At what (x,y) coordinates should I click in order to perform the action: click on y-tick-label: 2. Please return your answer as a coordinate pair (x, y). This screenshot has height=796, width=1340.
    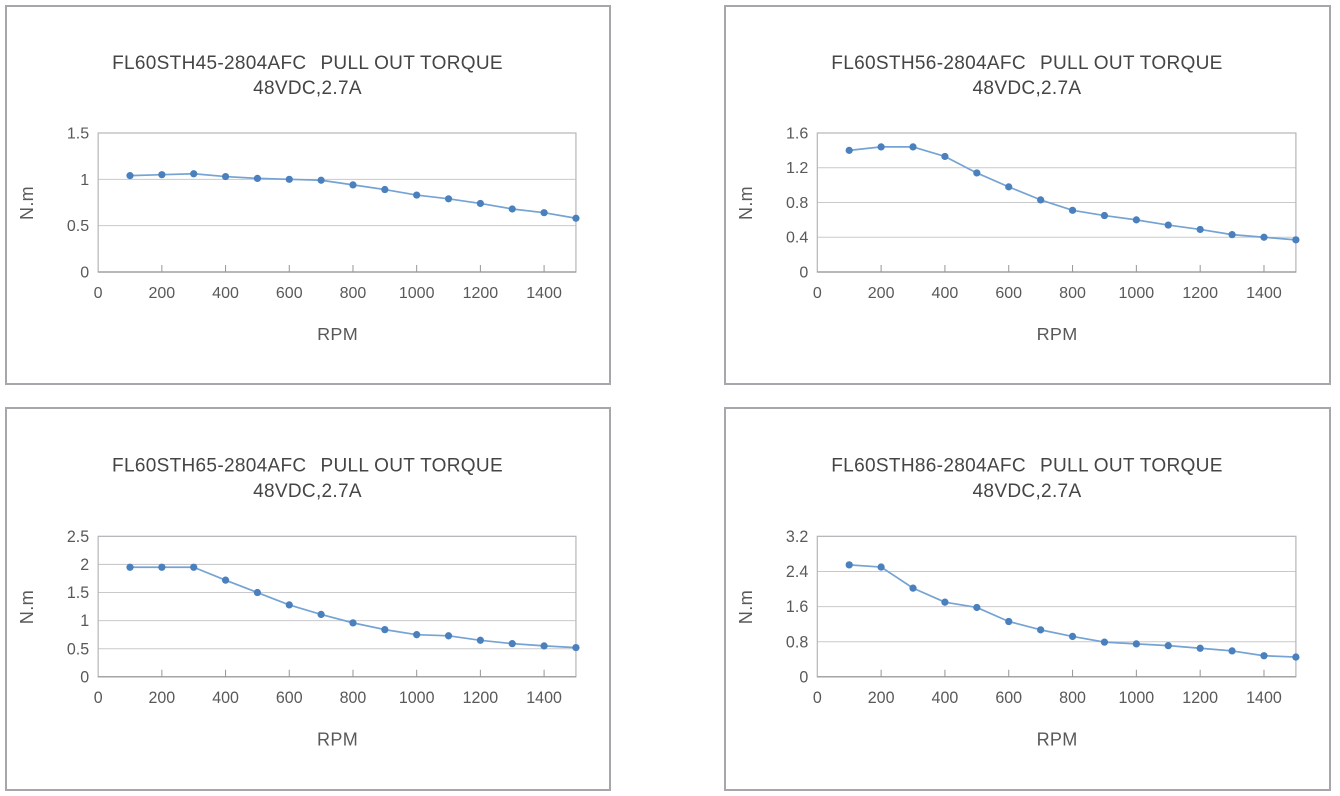
    Looking at the image, I should click on (84, 565).